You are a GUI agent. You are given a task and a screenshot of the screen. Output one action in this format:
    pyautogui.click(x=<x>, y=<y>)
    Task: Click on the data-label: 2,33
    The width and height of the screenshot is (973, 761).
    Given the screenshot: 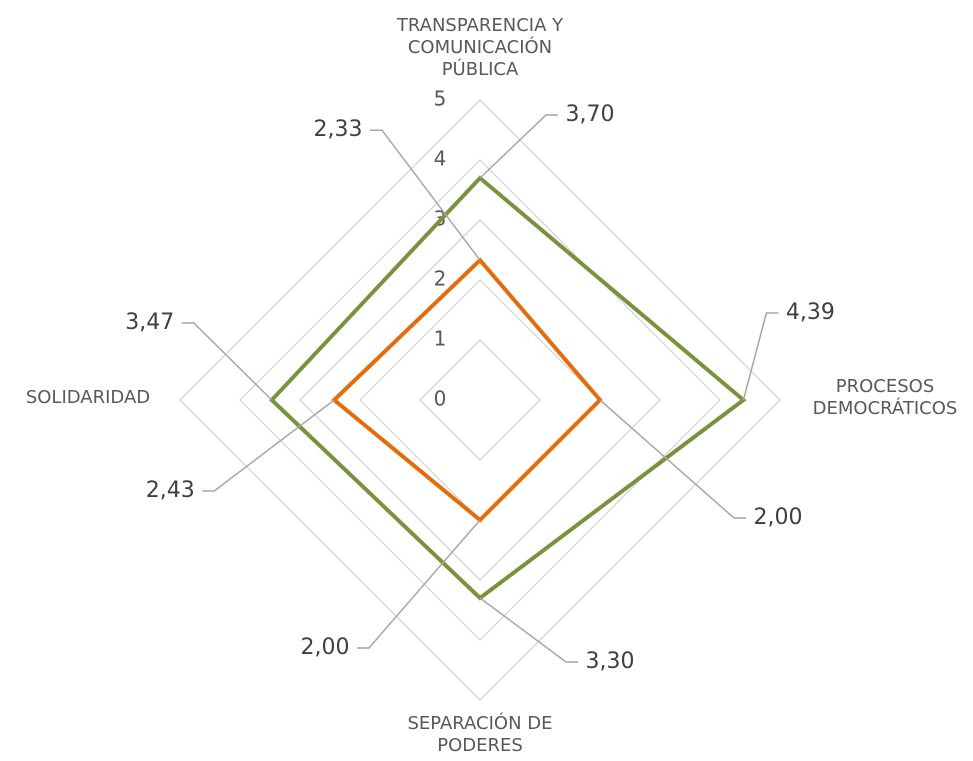 What is the action you would take?
    pyautogui.click(x=338, y=129)
    